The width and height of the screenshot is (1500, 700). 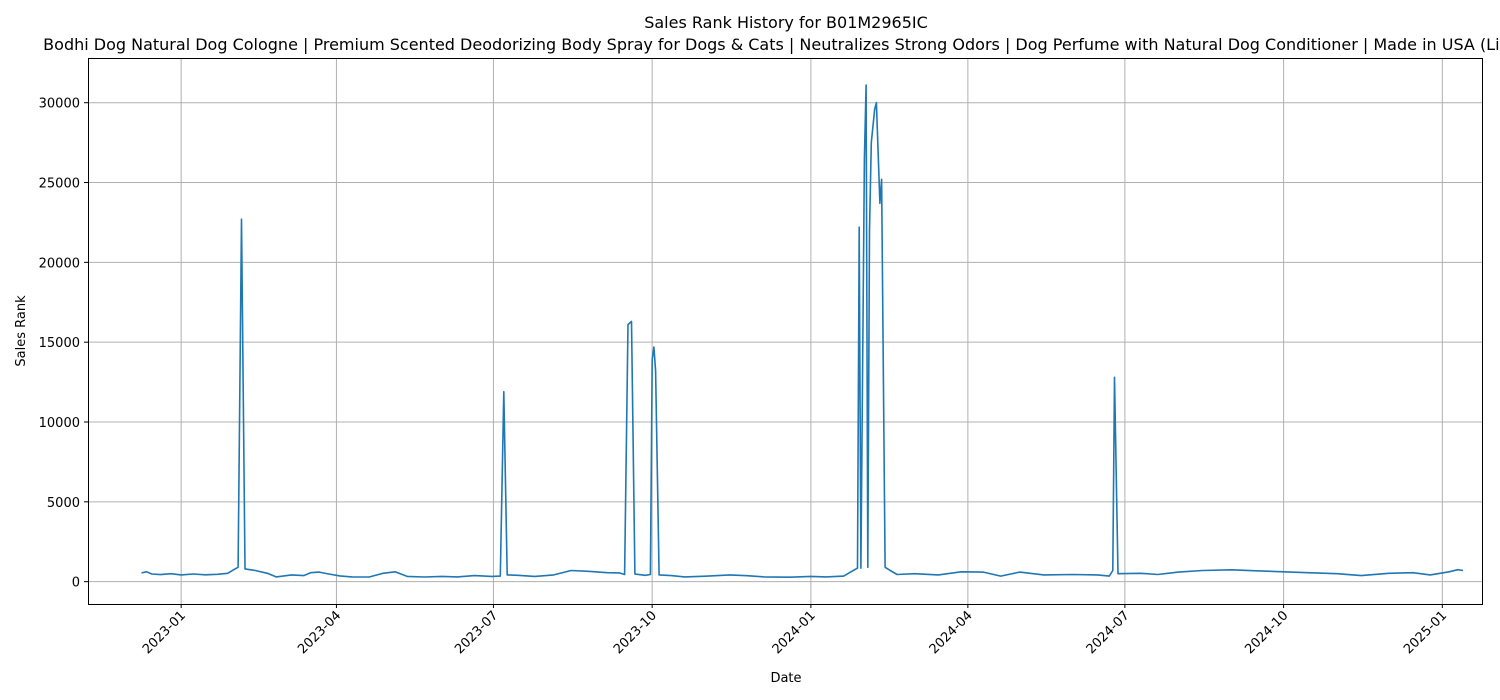 I want to click on x-tick-label: 2023-04, so click(x=319, y=632).